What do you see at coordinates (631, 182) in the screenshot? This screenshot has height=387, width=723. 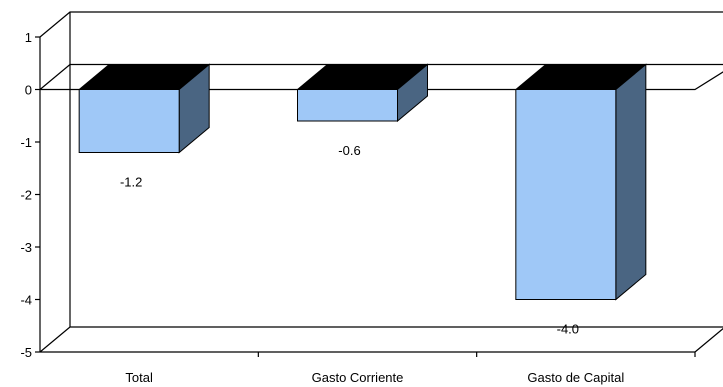 I see `bar-side` at bounding box center [631, 182].